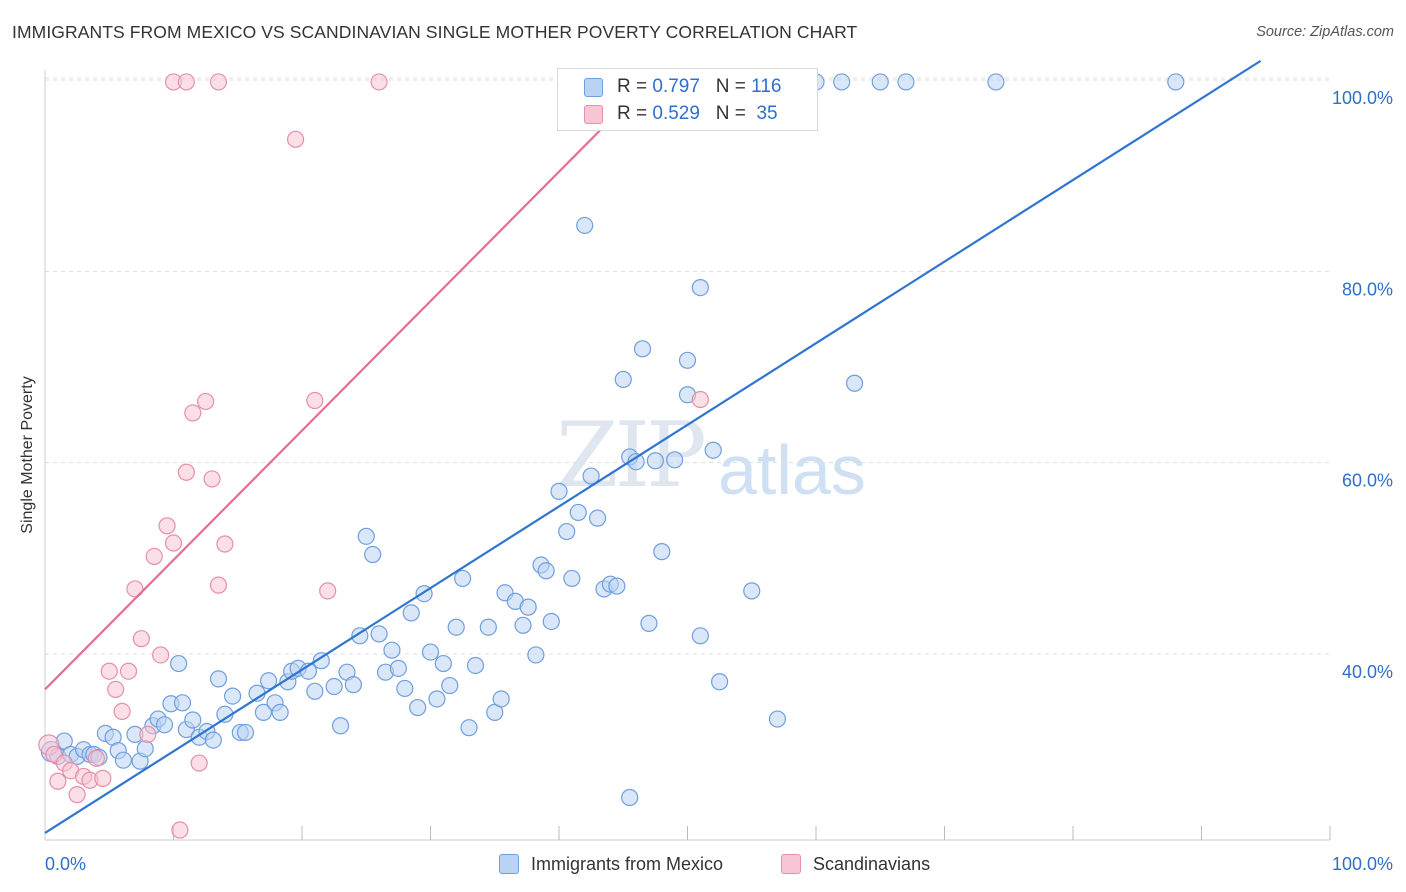 This screenshot has height=892, width=1406. What do you see at coordinates (676, 86) in the screenshot?
I see `legend-r-value: 0.797` at bounding box center [676, 86].